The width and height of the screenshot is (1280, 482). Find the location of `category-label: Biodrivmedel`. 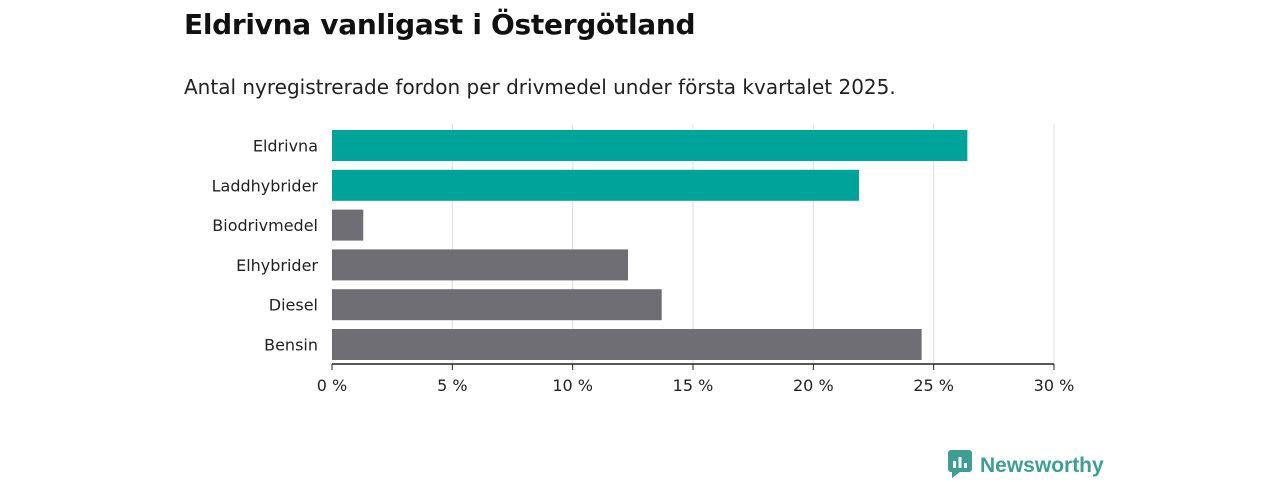

category-label: Biodrivmedel is located at coordinates (265, 225).